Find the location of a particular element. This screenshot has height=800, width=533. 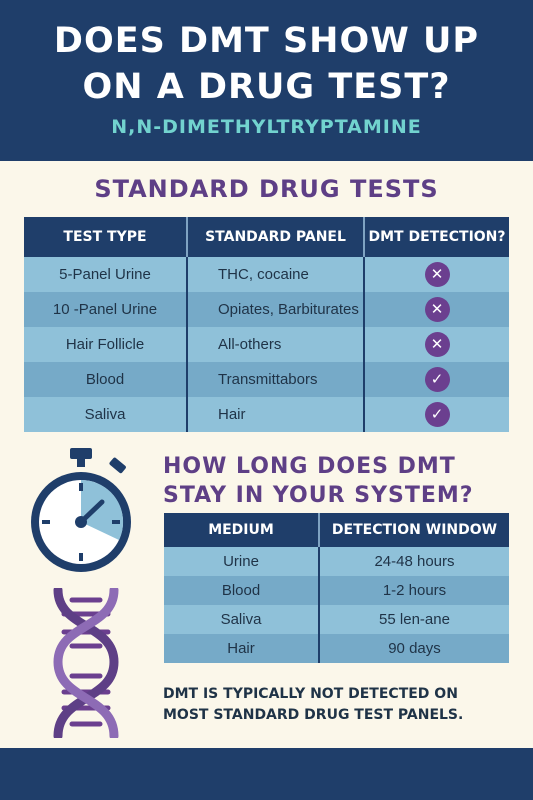

dna-icon is located at coordinates (86, 663).